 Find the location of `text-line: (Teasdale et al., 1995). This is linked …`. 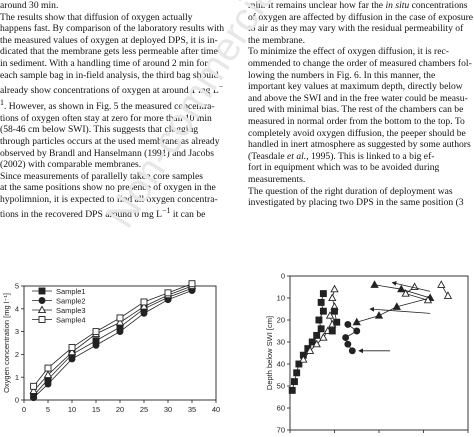

text-line: (Teasdale et al., 1995). This is linked … is located at coordinates (361, 157).